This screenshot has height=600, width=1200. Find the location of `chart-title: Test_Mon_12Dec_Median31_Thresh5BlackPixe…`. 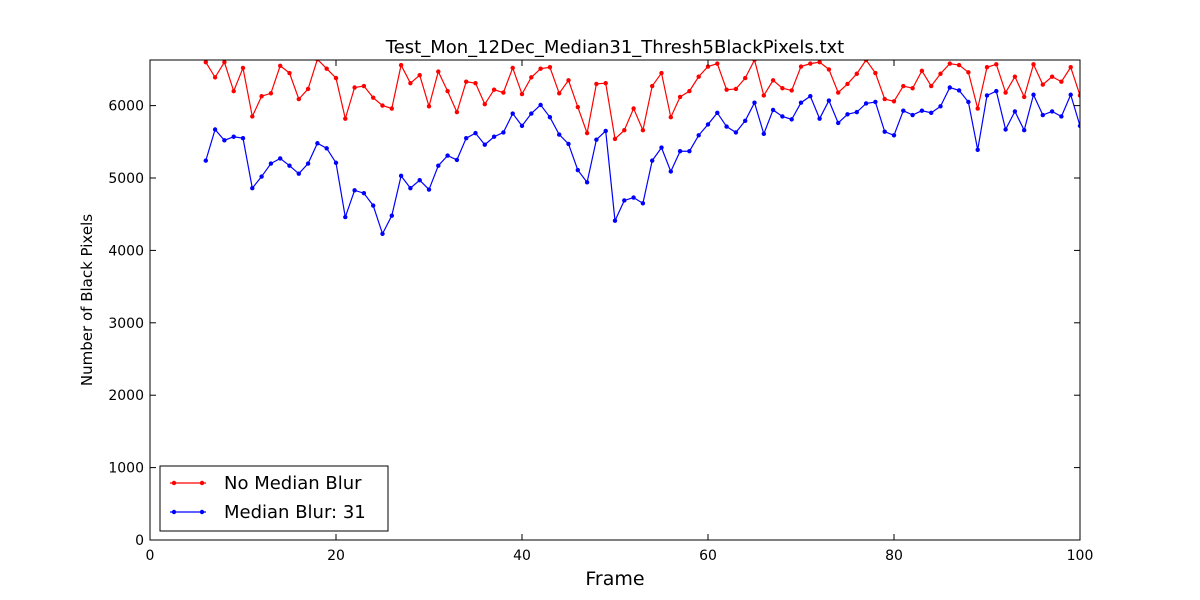

chart-title: Test_Mon_12Dec_Median31_Thresh5BlackPixe… is located at coordinates (614, 47).